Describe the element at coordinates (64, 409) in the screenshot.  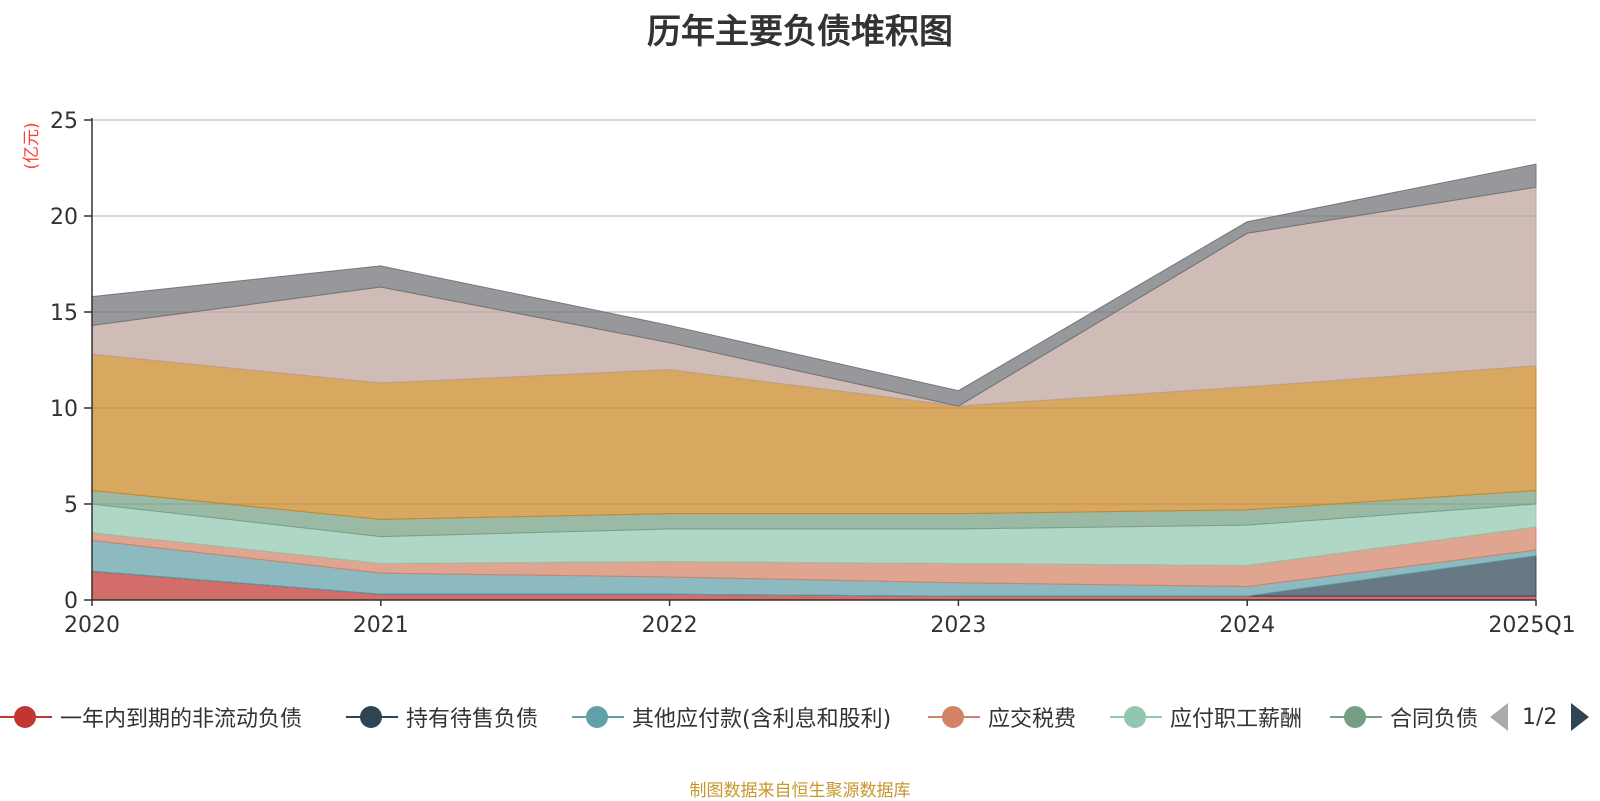
I see `y-tick-label: 10` at that location.